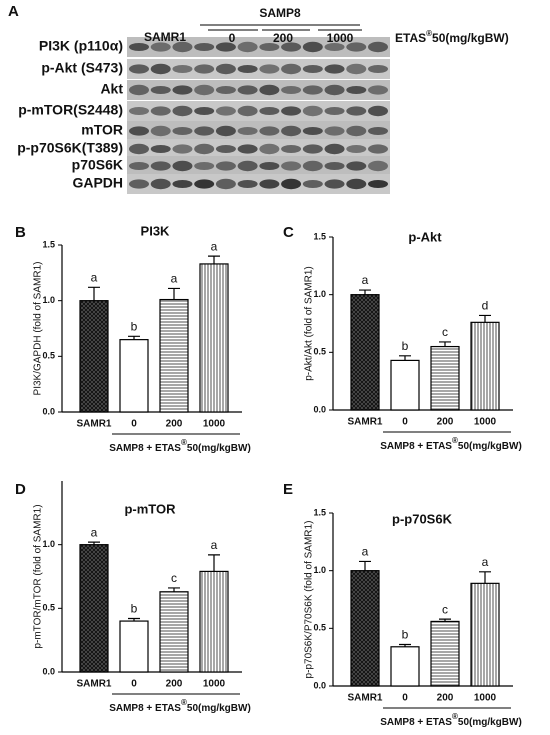  I want to click on panel-letter: D, so click(20, 489).